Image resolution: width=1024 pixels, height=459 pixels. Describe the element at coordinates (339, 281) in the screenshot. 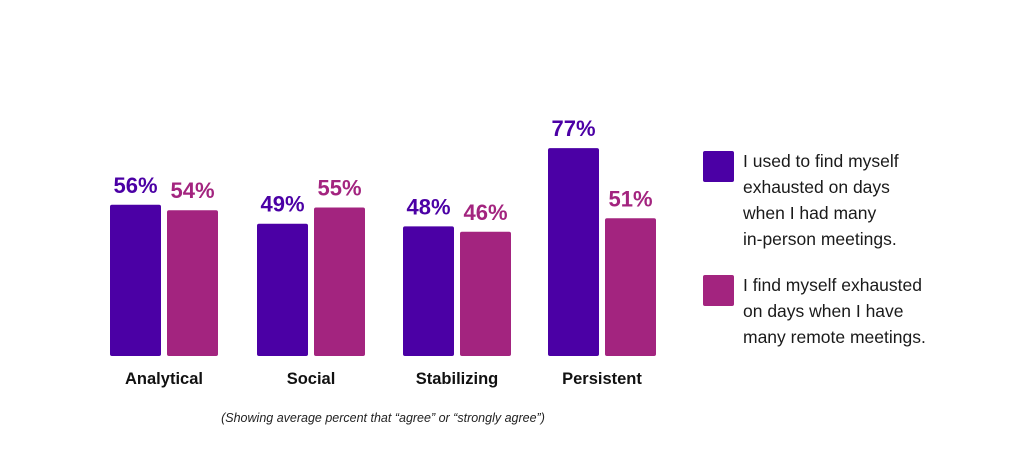

I see `bar-social-remote` at that location.